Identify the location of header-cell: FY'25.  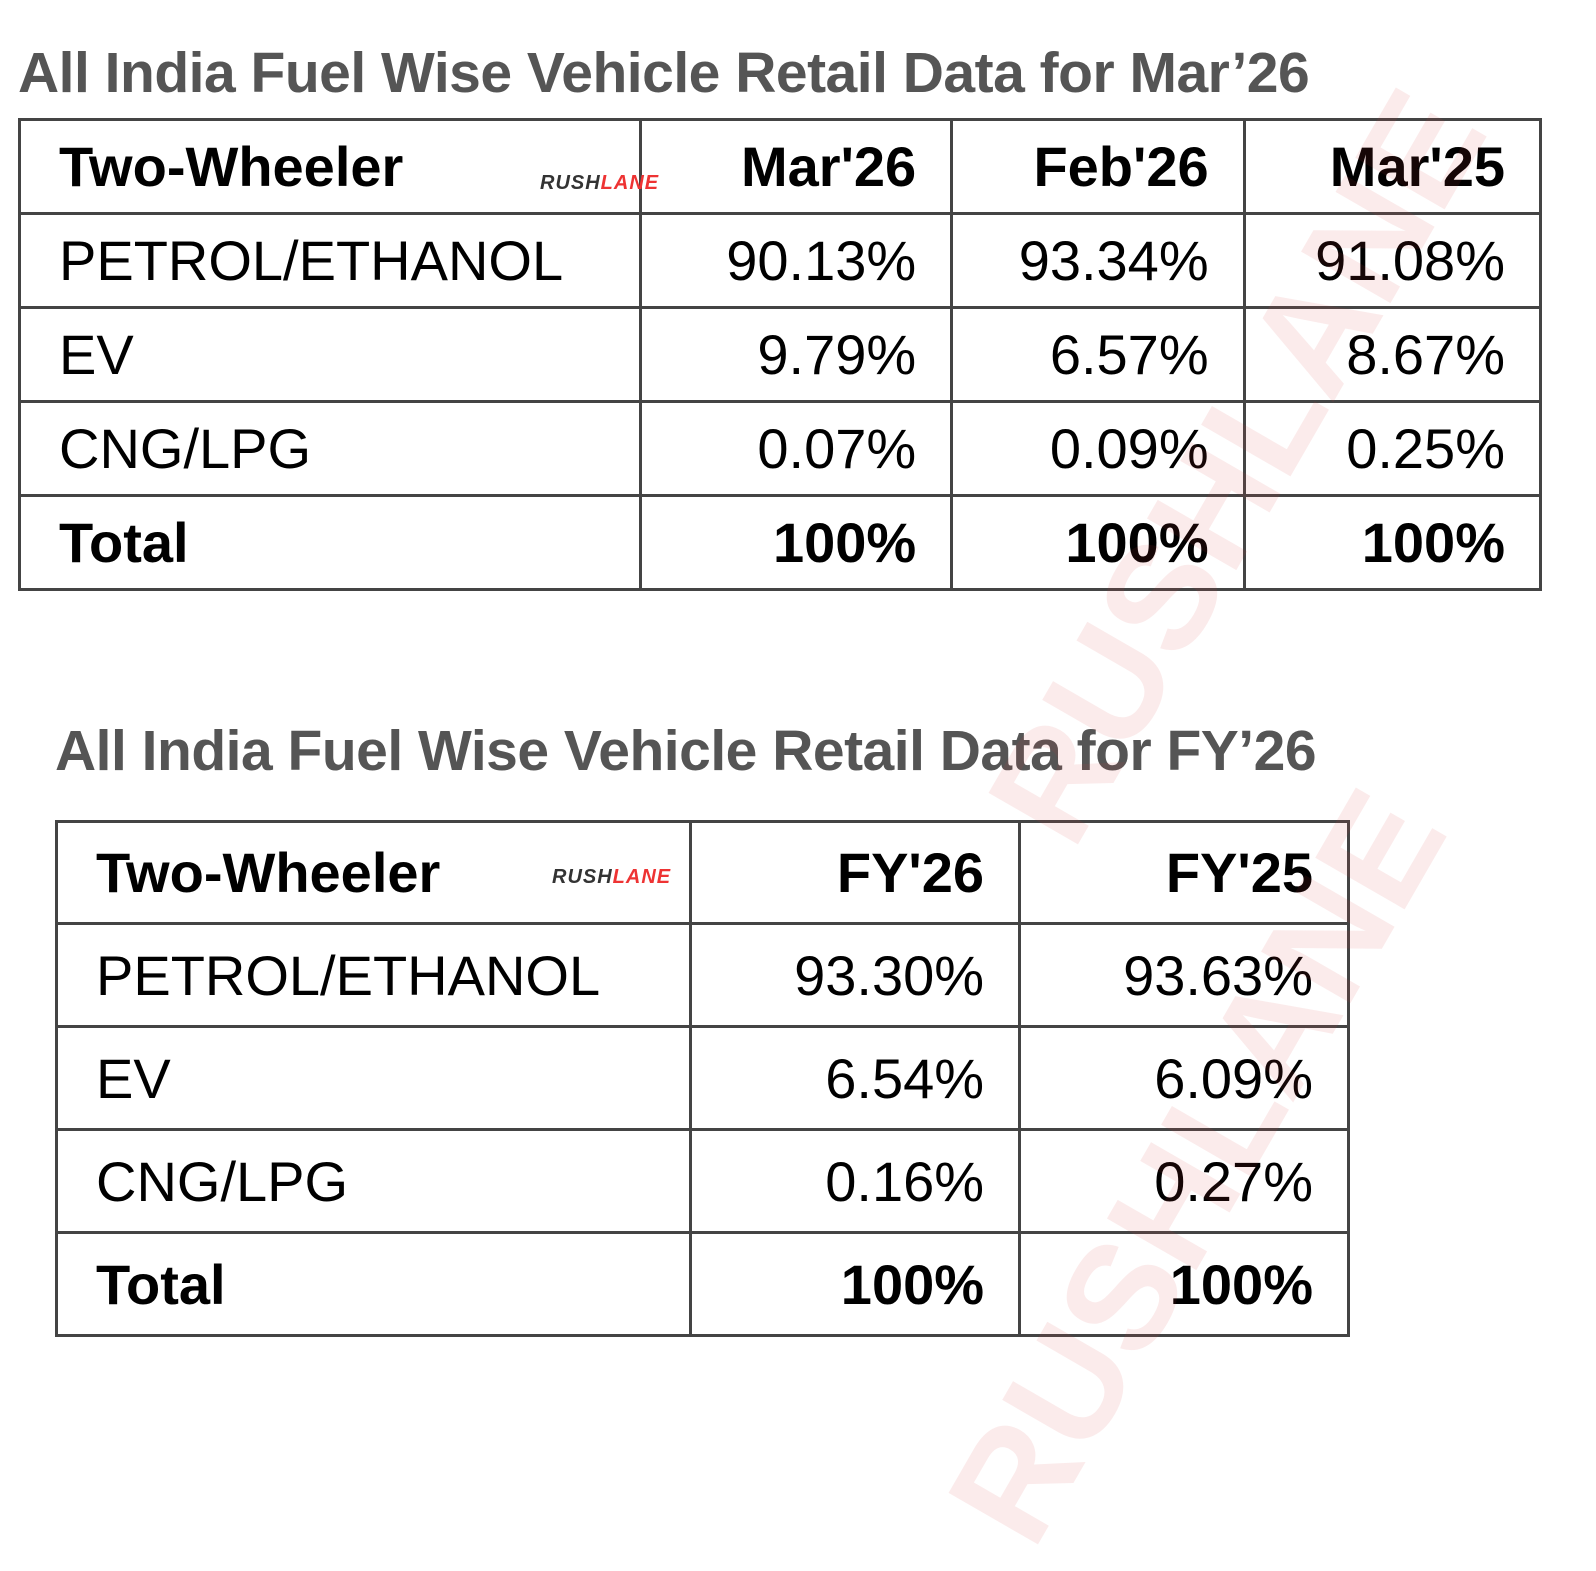
(1184, 872).